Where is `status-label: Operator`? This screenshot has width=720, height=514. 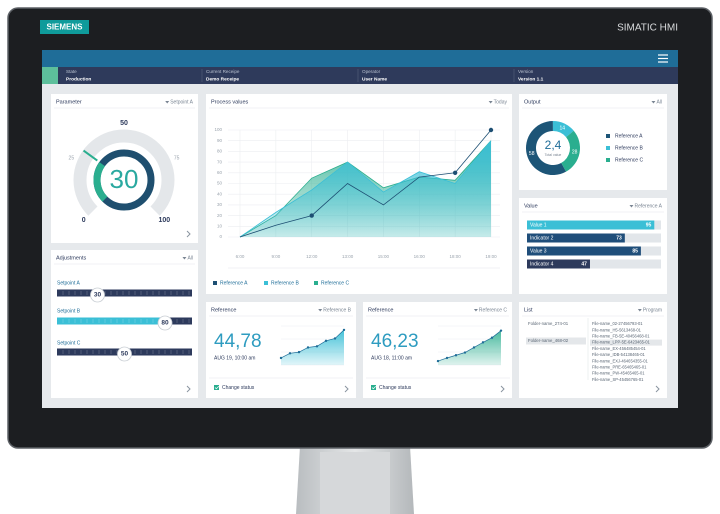
status-label: Operator is located at coordinates (371, 71).